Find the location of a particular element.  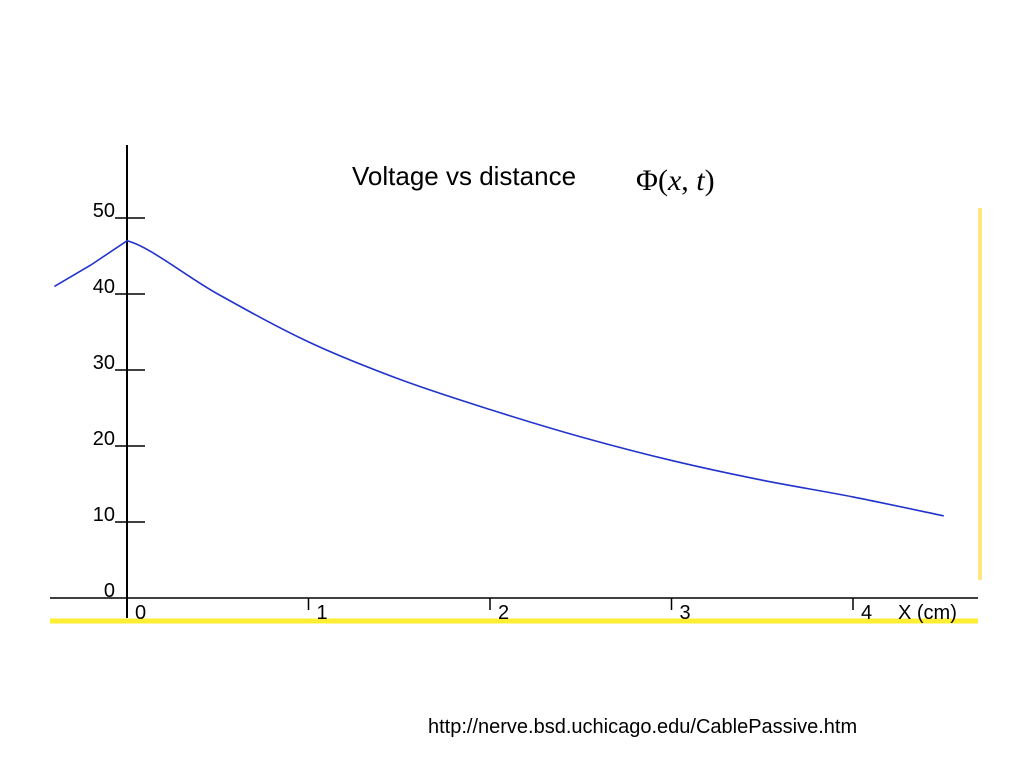

x-tick-label: 4 is located at coordinates (866, 613).